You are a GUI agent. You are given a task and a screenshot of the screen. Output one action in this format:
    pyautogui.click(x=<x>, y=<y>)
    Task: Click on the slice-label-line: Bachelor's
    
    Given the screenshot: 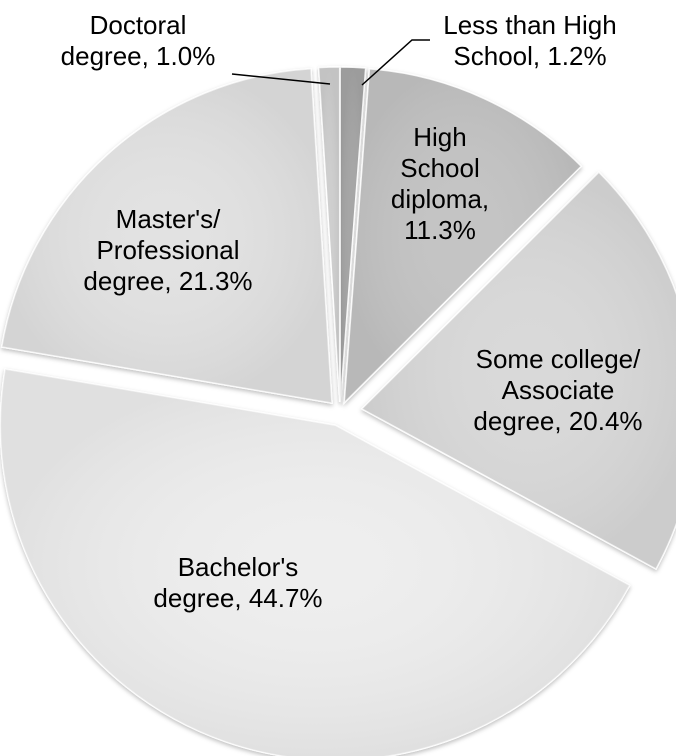 What is the action you would take?
    pyautogui.click(x=238, y=567)
    